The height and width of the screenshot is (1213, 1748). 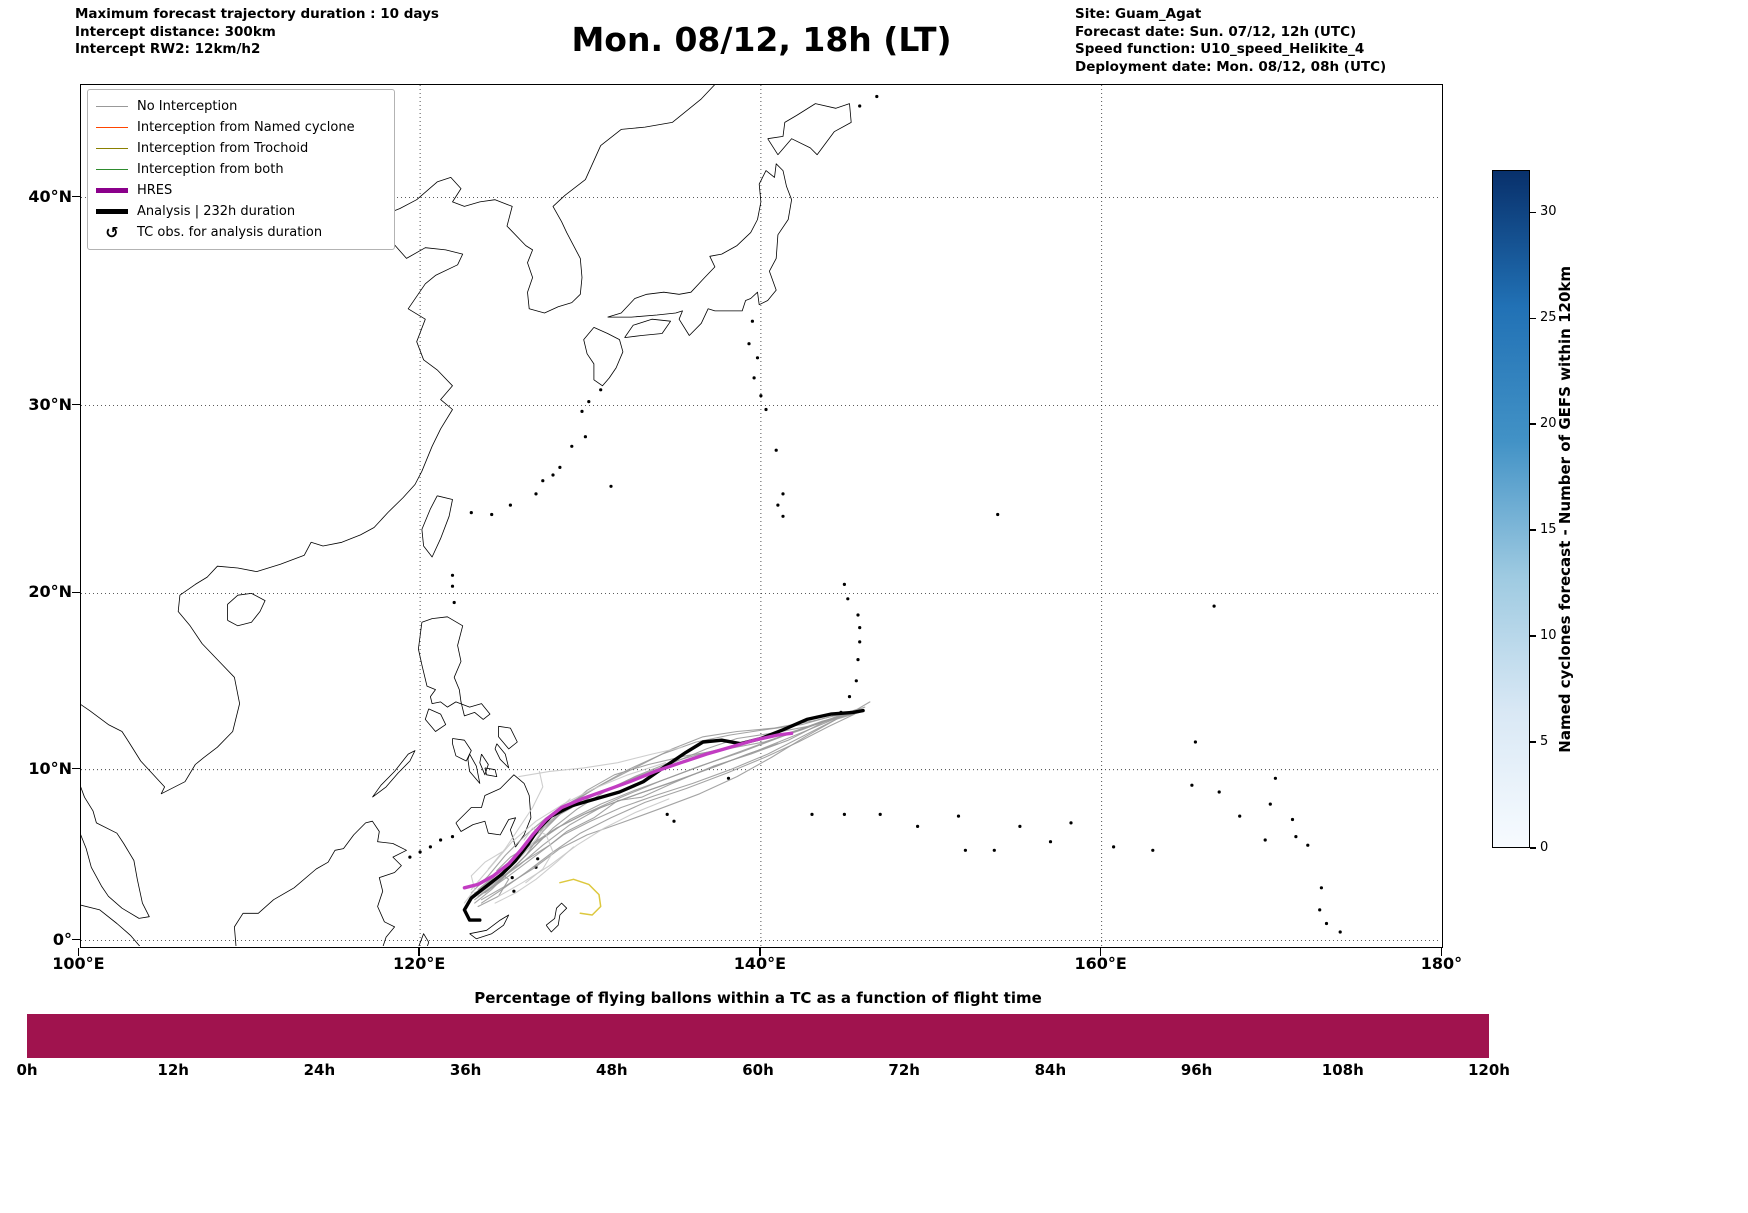 I want to click on legend-item: Interception from Named cyclone, so click(x=239, y=127).